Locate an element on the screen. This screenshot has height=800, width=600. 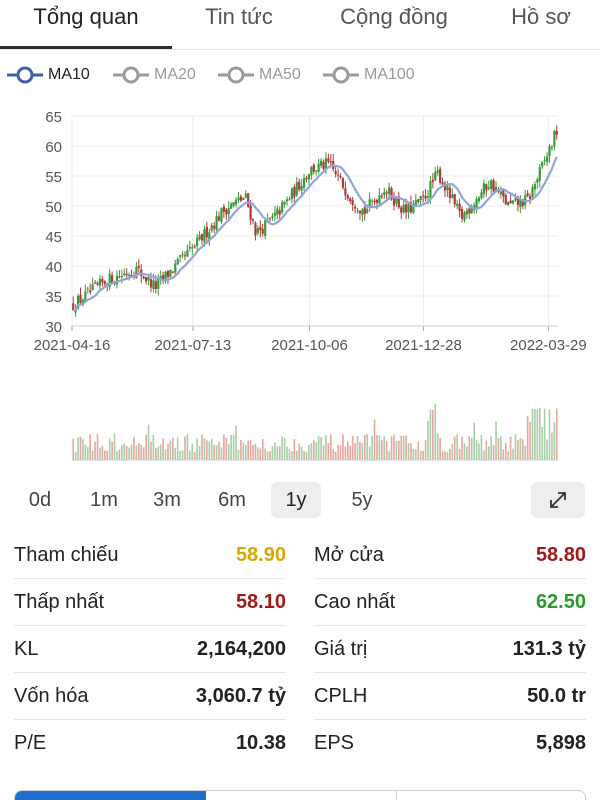
range-1m-button: 1m is located at coordinates (104, 500).